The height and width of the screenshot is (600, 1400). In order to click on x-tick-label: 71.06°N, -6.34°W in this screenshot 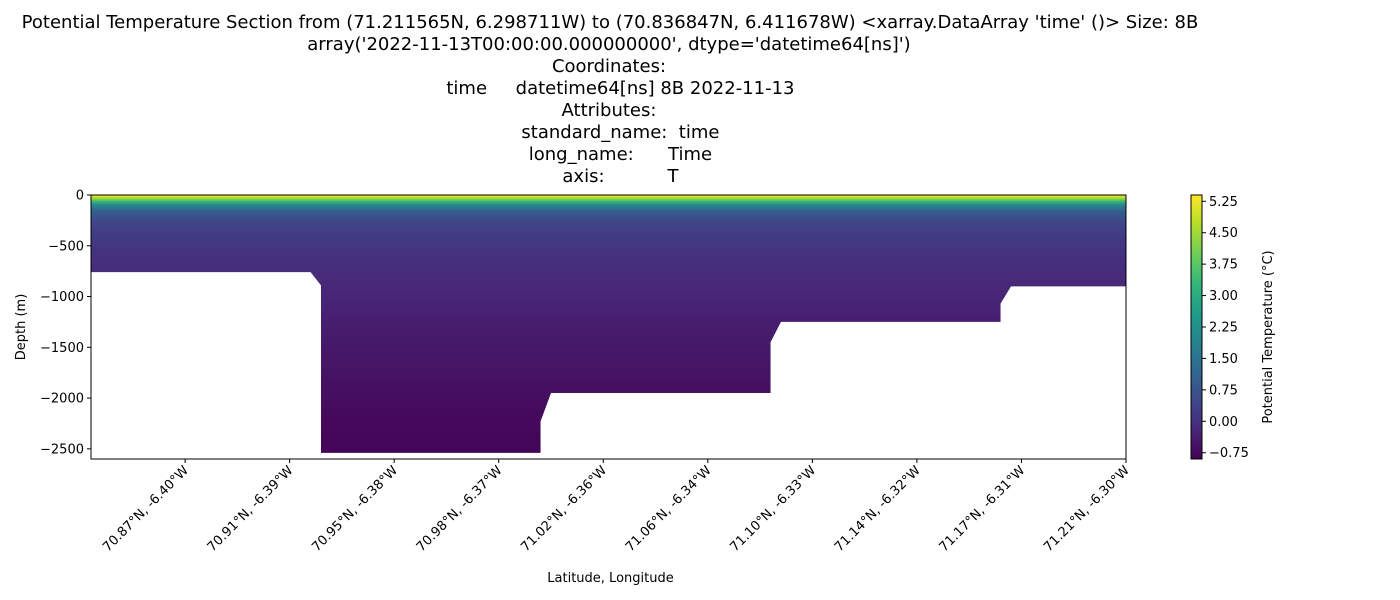, I will do `click(669, 509)`.